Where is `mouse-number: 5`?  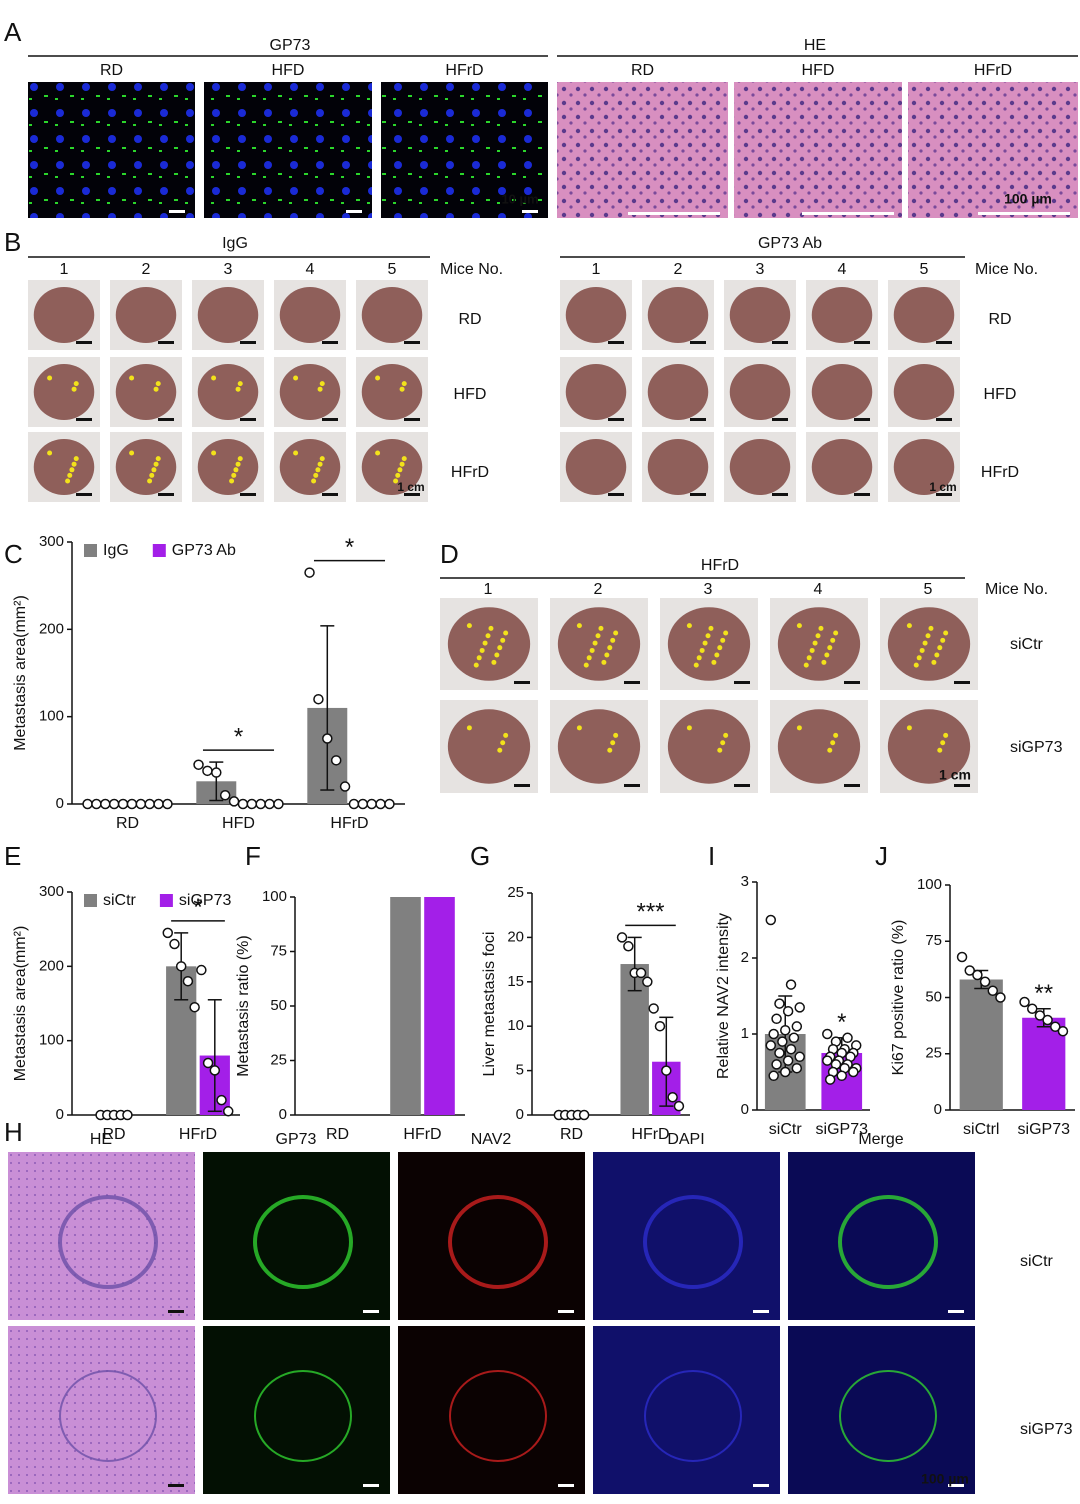
mouse-number: 5 is located at coordinates (392, 269).